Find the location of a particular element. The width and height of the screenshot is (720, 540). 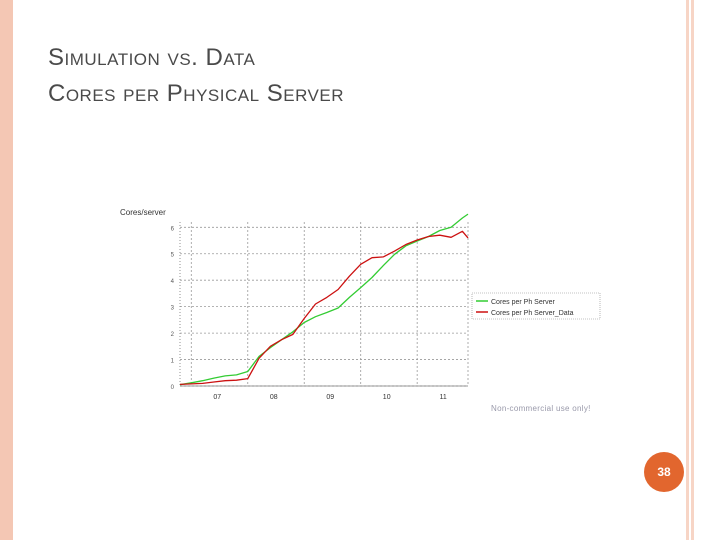

y-tick-label: 5 is located at coordinates (173, 256).